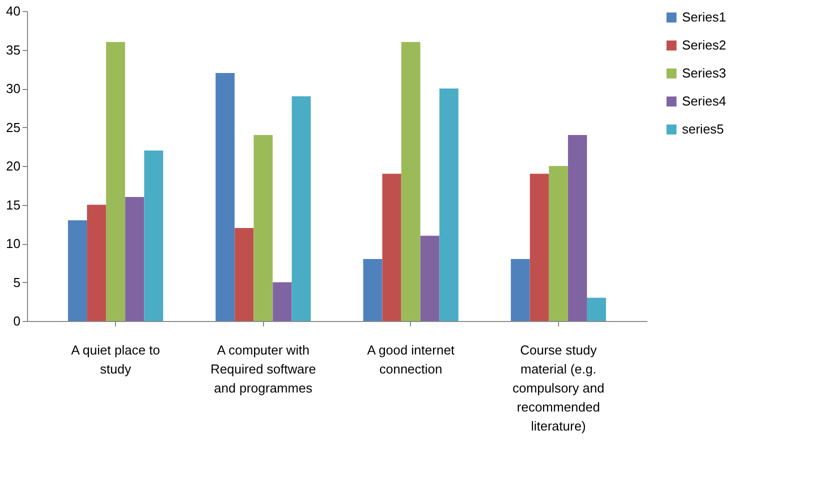 The height and width of the screenshot is (483, 817). I want to click on y-tick-label: 40, so click(13, 11).